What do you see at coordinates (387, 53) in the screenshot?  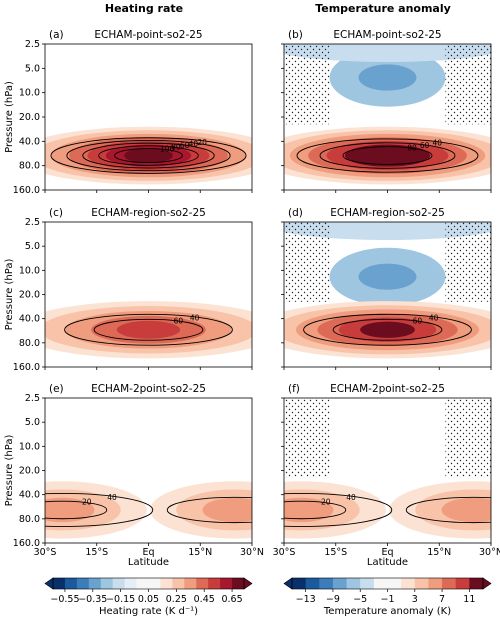 I see `cooling-top` at bounding box center [387, 53].